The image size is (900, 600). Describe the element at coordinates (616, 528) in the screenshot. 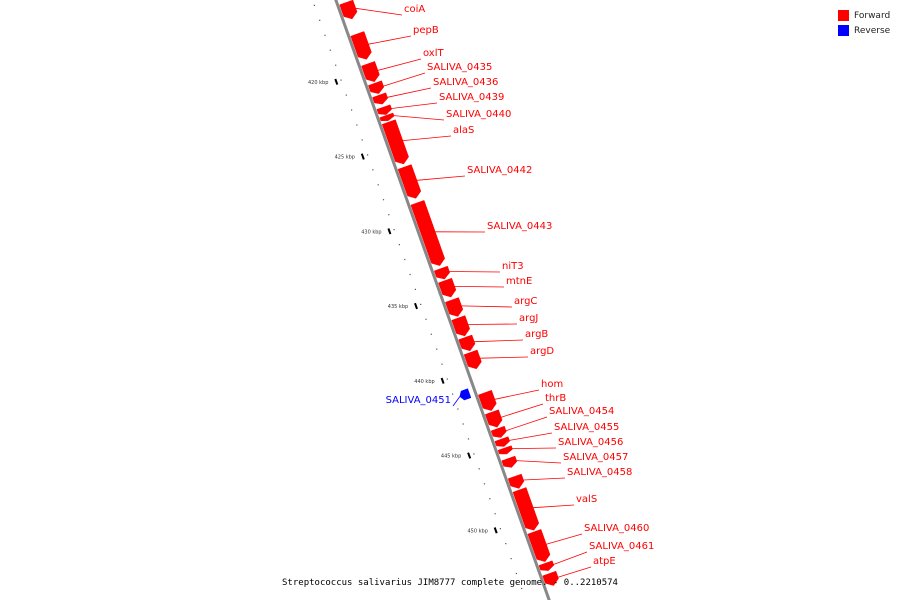

I see `gene-label-SALIVA_0460: SALIVA_0460` at that location.